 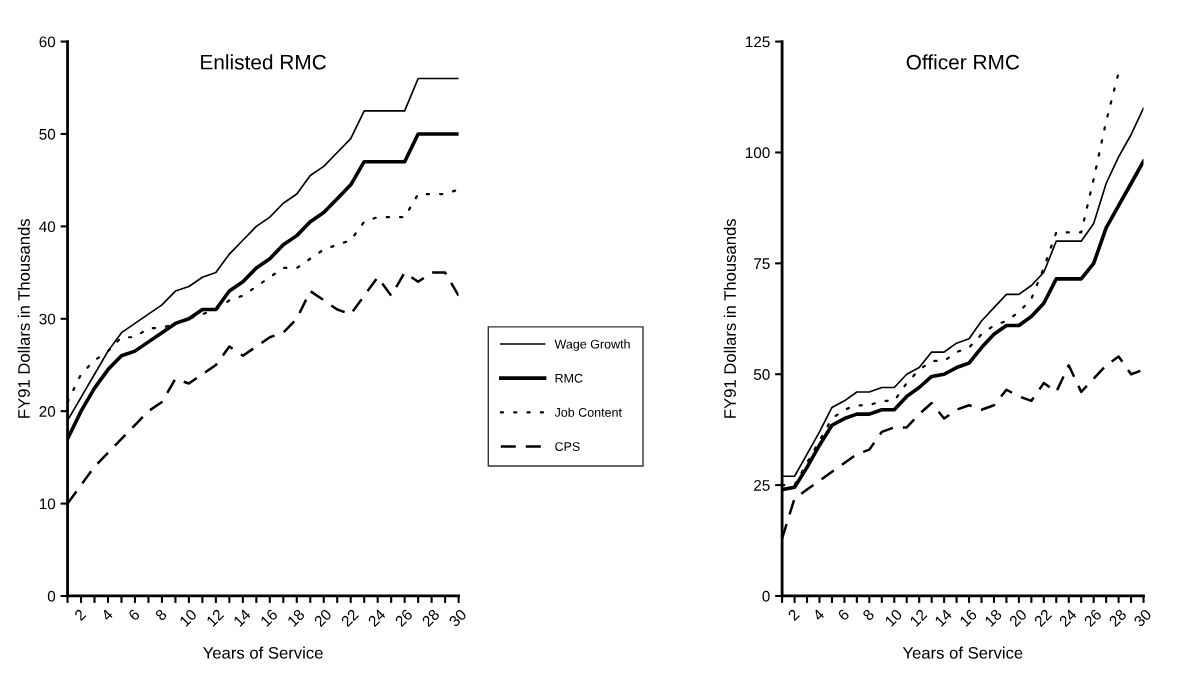 What do you see at coordinates (588, 412) in the screenshot?
I see `legend-label: Job Content` at bounding box center [588, 412].